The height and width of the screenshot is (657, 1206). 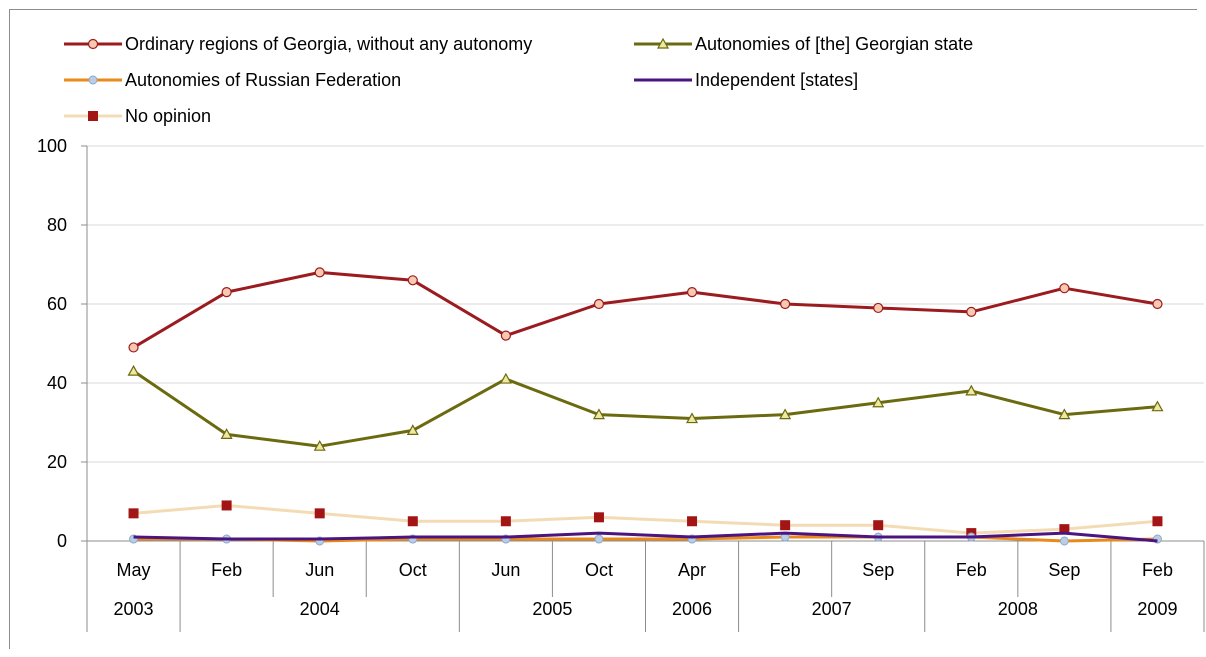 I want to click on legend-item: Autonomies of [the] Georgian state, so click(x=803, y=44).